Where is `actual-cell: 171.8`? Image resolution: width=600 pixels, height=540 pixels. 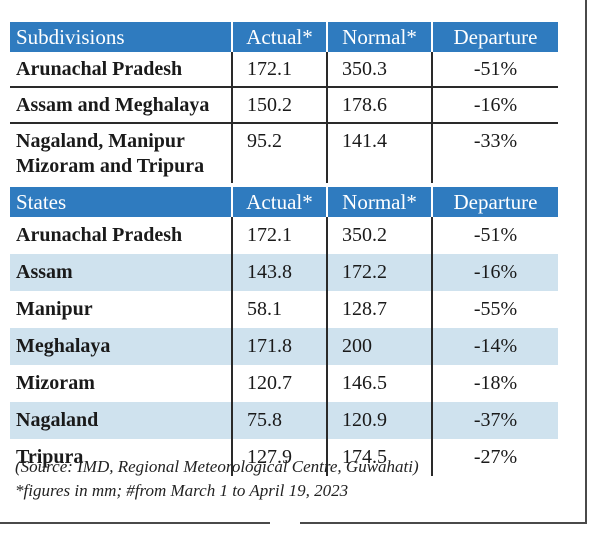 actual-cell: 171.8 is located at coordinates (279, 346).